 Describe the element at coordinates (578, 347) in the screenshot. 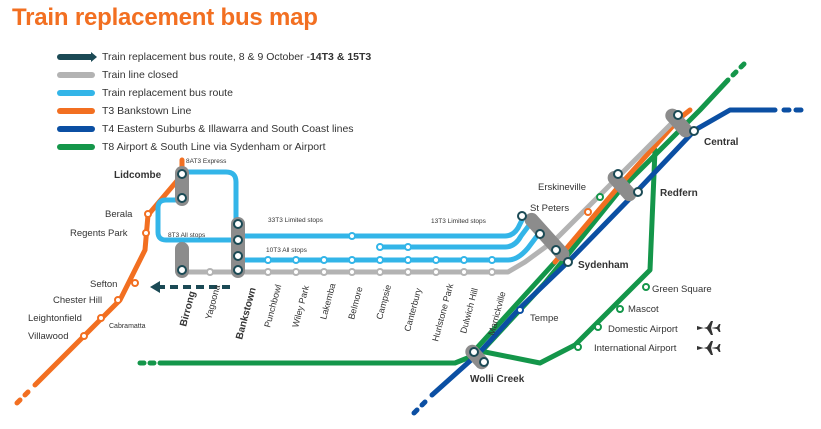

I see `international-airport-dot` at that location.